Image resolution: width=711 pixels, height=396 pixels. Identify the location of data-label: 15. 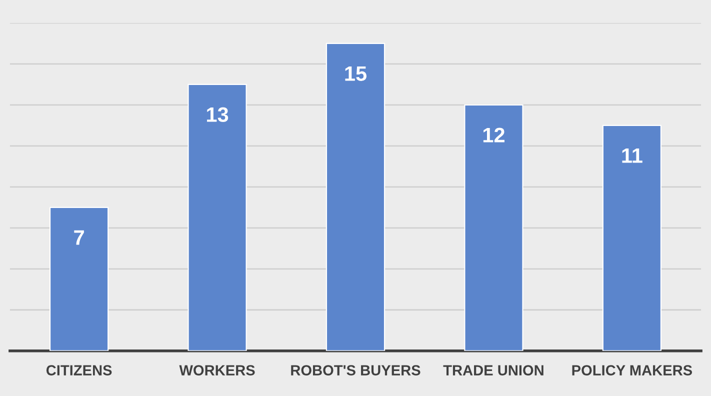
(356, 74).